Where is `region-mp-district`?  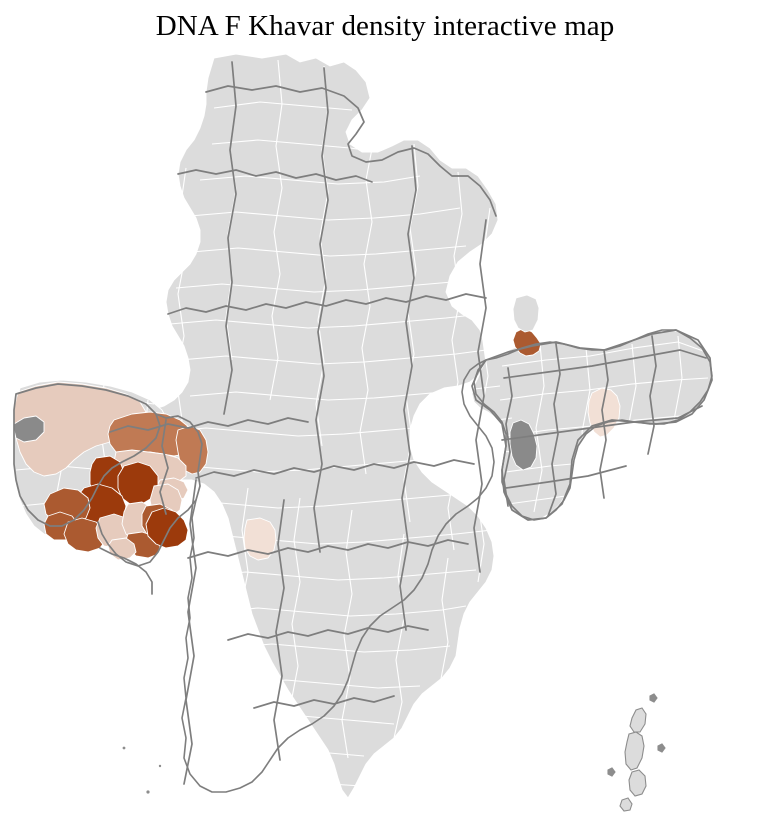
region-mp-district is located at coordinates (260, 539).